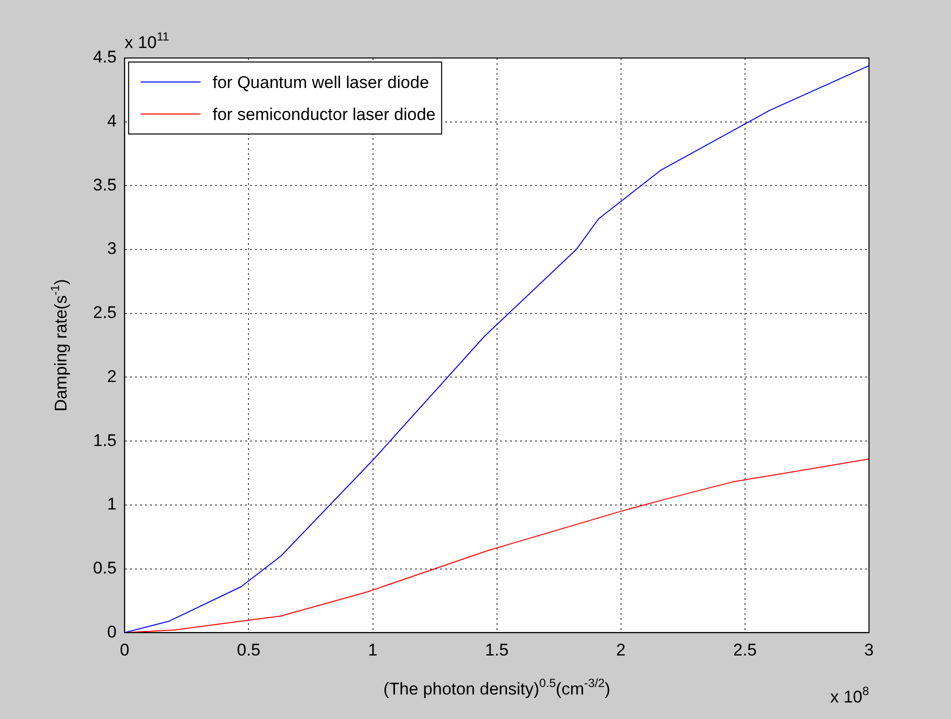 This screenshot has height=719, width=951. Describe the element at coordinates (104, 57) in the screenshot. I see `y-tick-label: 4.5` at that location.